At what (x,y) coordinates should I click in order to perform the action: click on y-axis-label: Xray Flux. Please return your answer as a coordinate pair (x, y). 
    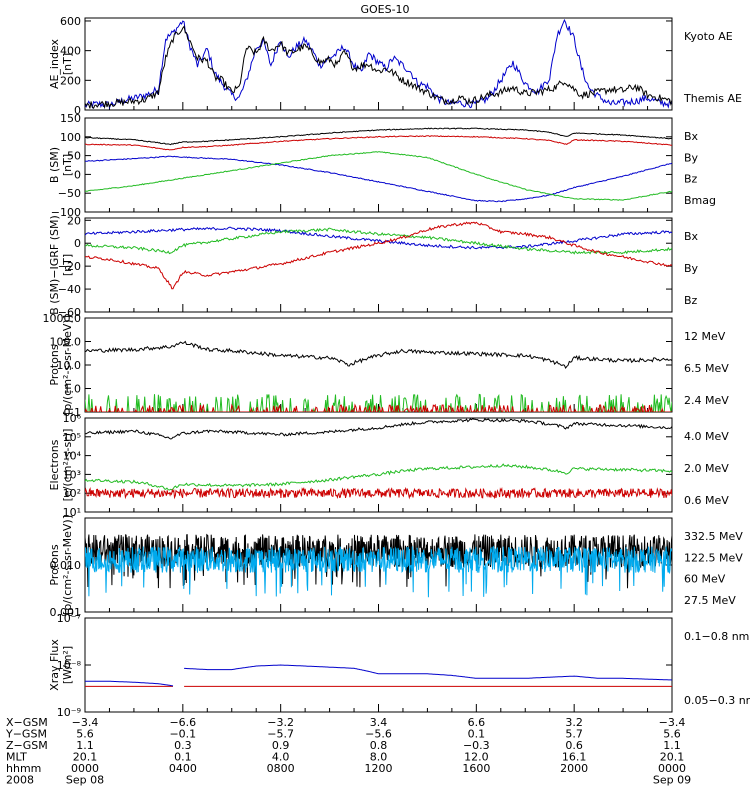
    Looking at the image, I should click on (54, 665).